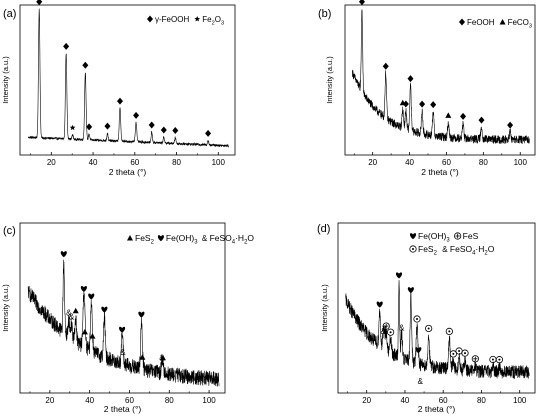  I want to click on annotation-mark: &, so click(421, 381).